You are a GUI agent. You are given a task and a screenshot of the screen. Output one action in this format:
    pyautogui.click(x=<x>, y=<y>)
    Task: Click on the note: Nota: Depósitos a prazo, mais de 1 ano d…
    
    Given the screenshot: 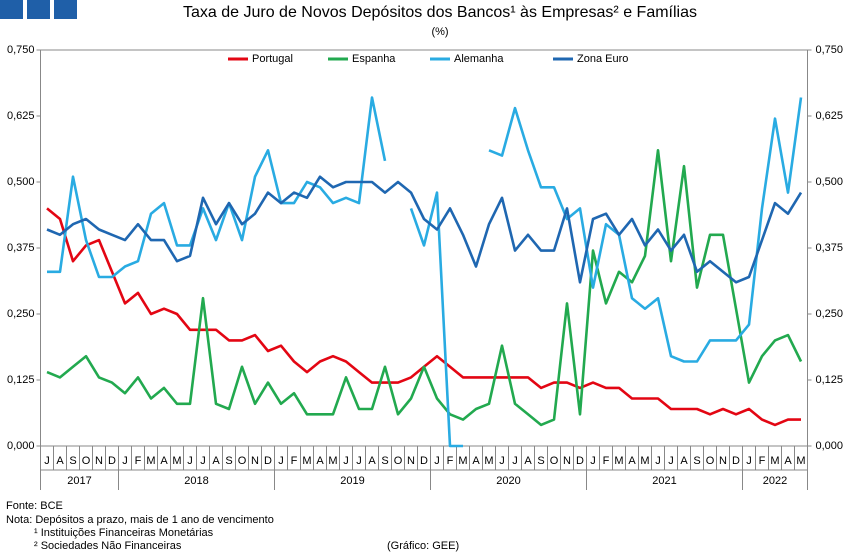 What is the action you would take?
    pyautogui.click(x=140, y=520)
    